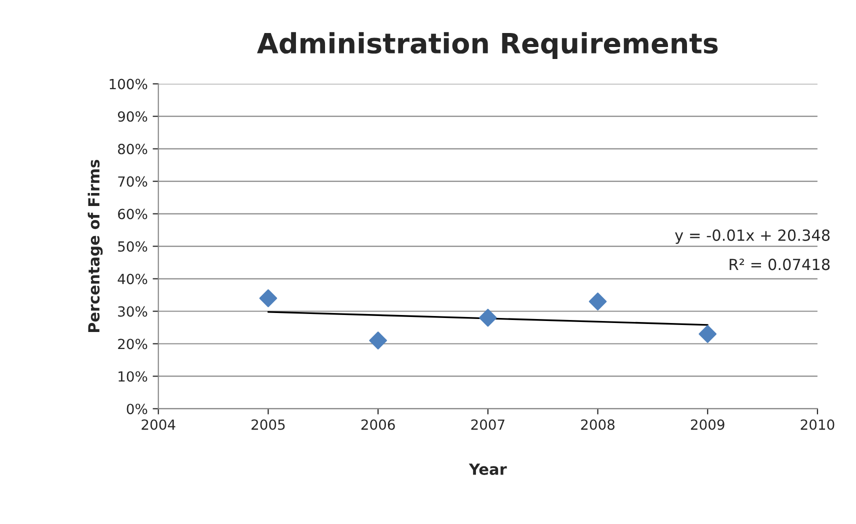  What do you see at coordinates (133, 149) in the screenshot?
I see `y-tick-label: 80%` at bounding box center [133, 149].